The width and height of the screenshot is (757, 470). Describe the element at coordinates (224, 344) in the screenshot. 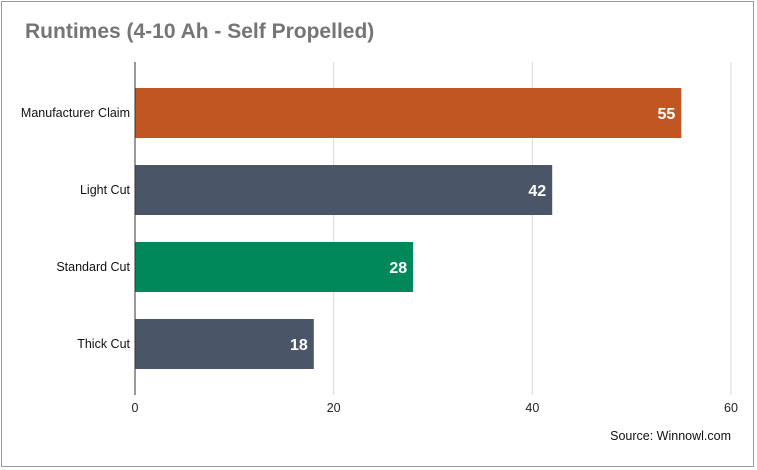

I see `bar-thick-cut` at that location.